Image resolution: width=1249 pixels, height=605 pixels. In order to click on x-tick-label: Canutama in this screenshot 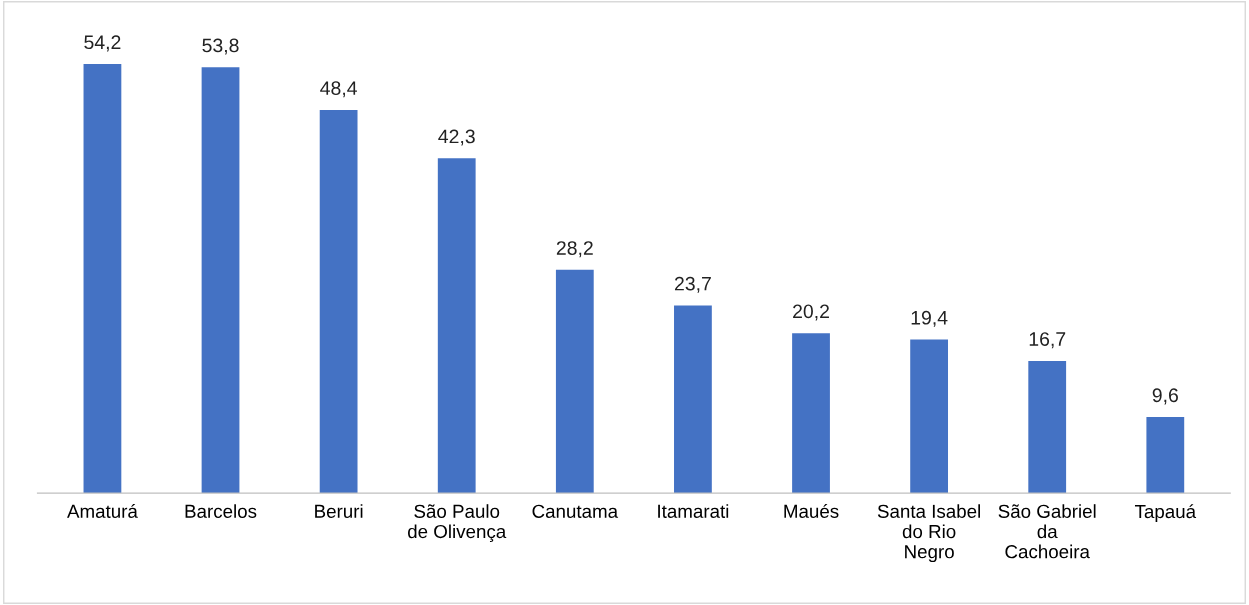, I will do `click(575, 511)`.